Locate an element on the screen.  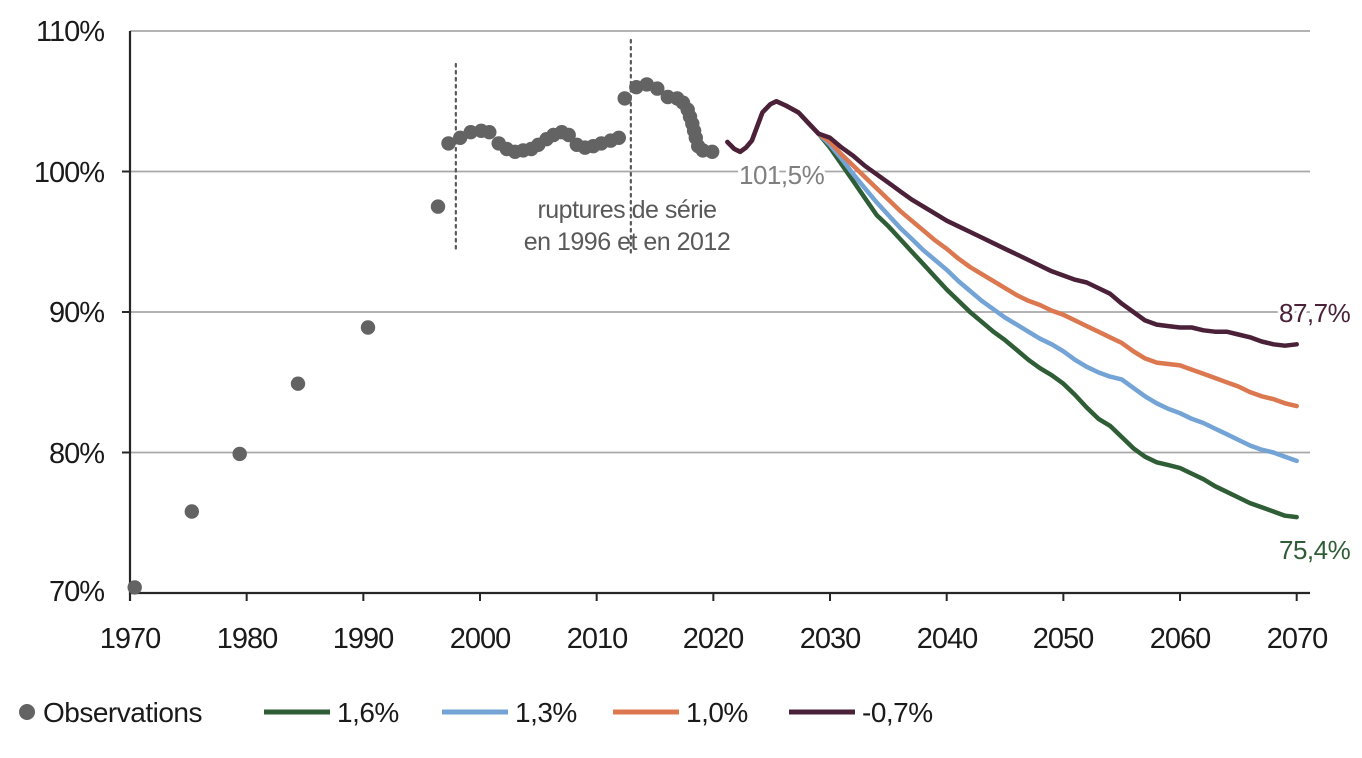
x-tick-label-1980: 1980 is located at coordinates (247, 639).